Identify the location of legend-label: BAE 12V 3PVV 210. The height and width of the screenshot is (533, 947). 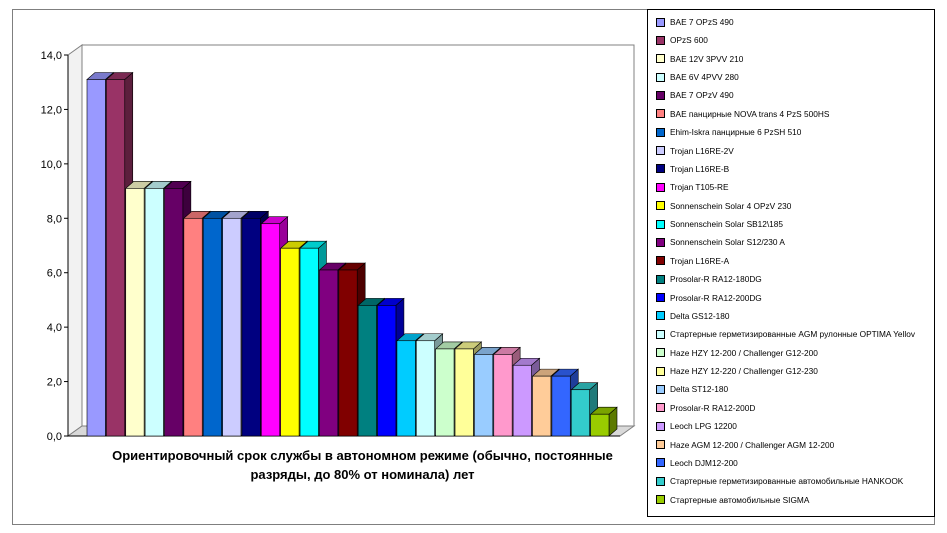
(707, 58).